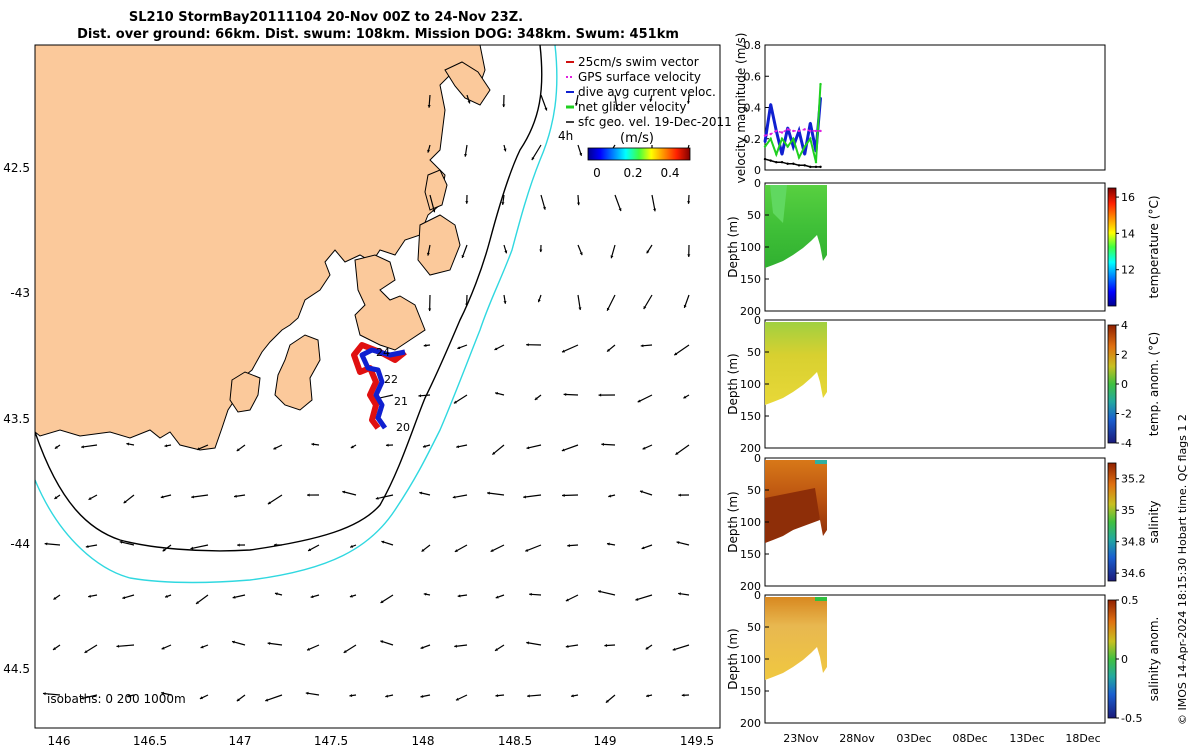 The width and height of the screenshot is (1200, 754). I want to click on lat-tick: 43.5, so click(16, 419).